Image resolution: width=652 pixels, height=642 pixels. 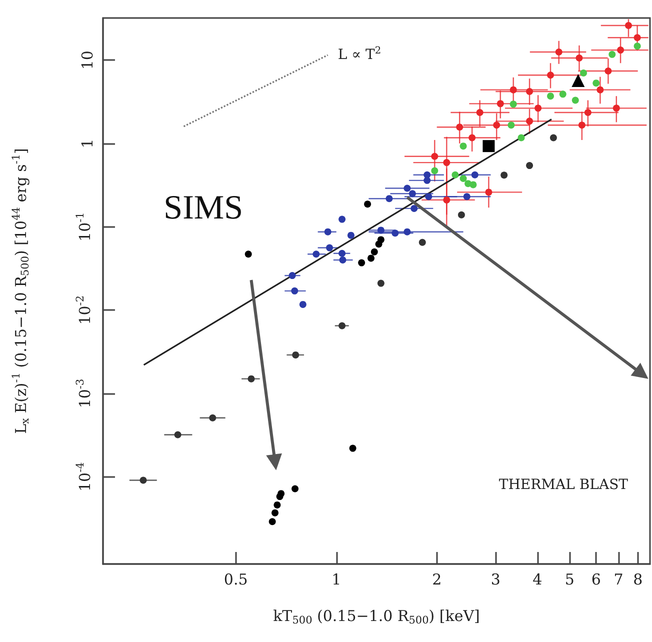 I want to click on x-tick-label: 6, so click(x=596, y=579).